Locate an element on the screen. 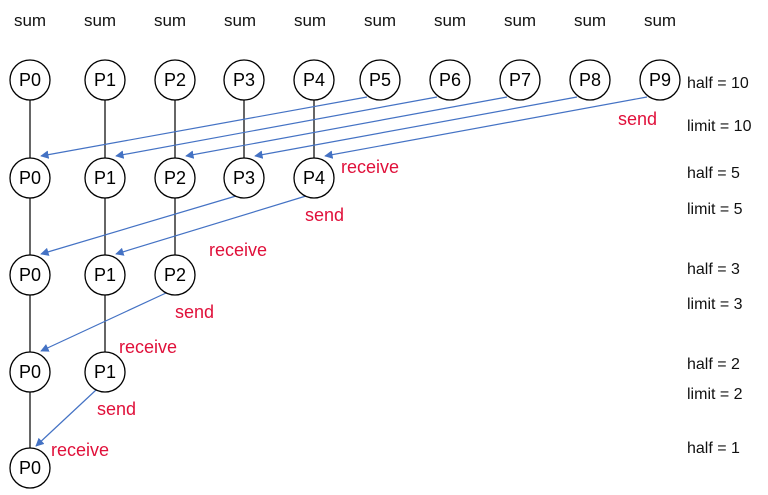  node-l2-p2: P2 is located at coordinates (175, 275).